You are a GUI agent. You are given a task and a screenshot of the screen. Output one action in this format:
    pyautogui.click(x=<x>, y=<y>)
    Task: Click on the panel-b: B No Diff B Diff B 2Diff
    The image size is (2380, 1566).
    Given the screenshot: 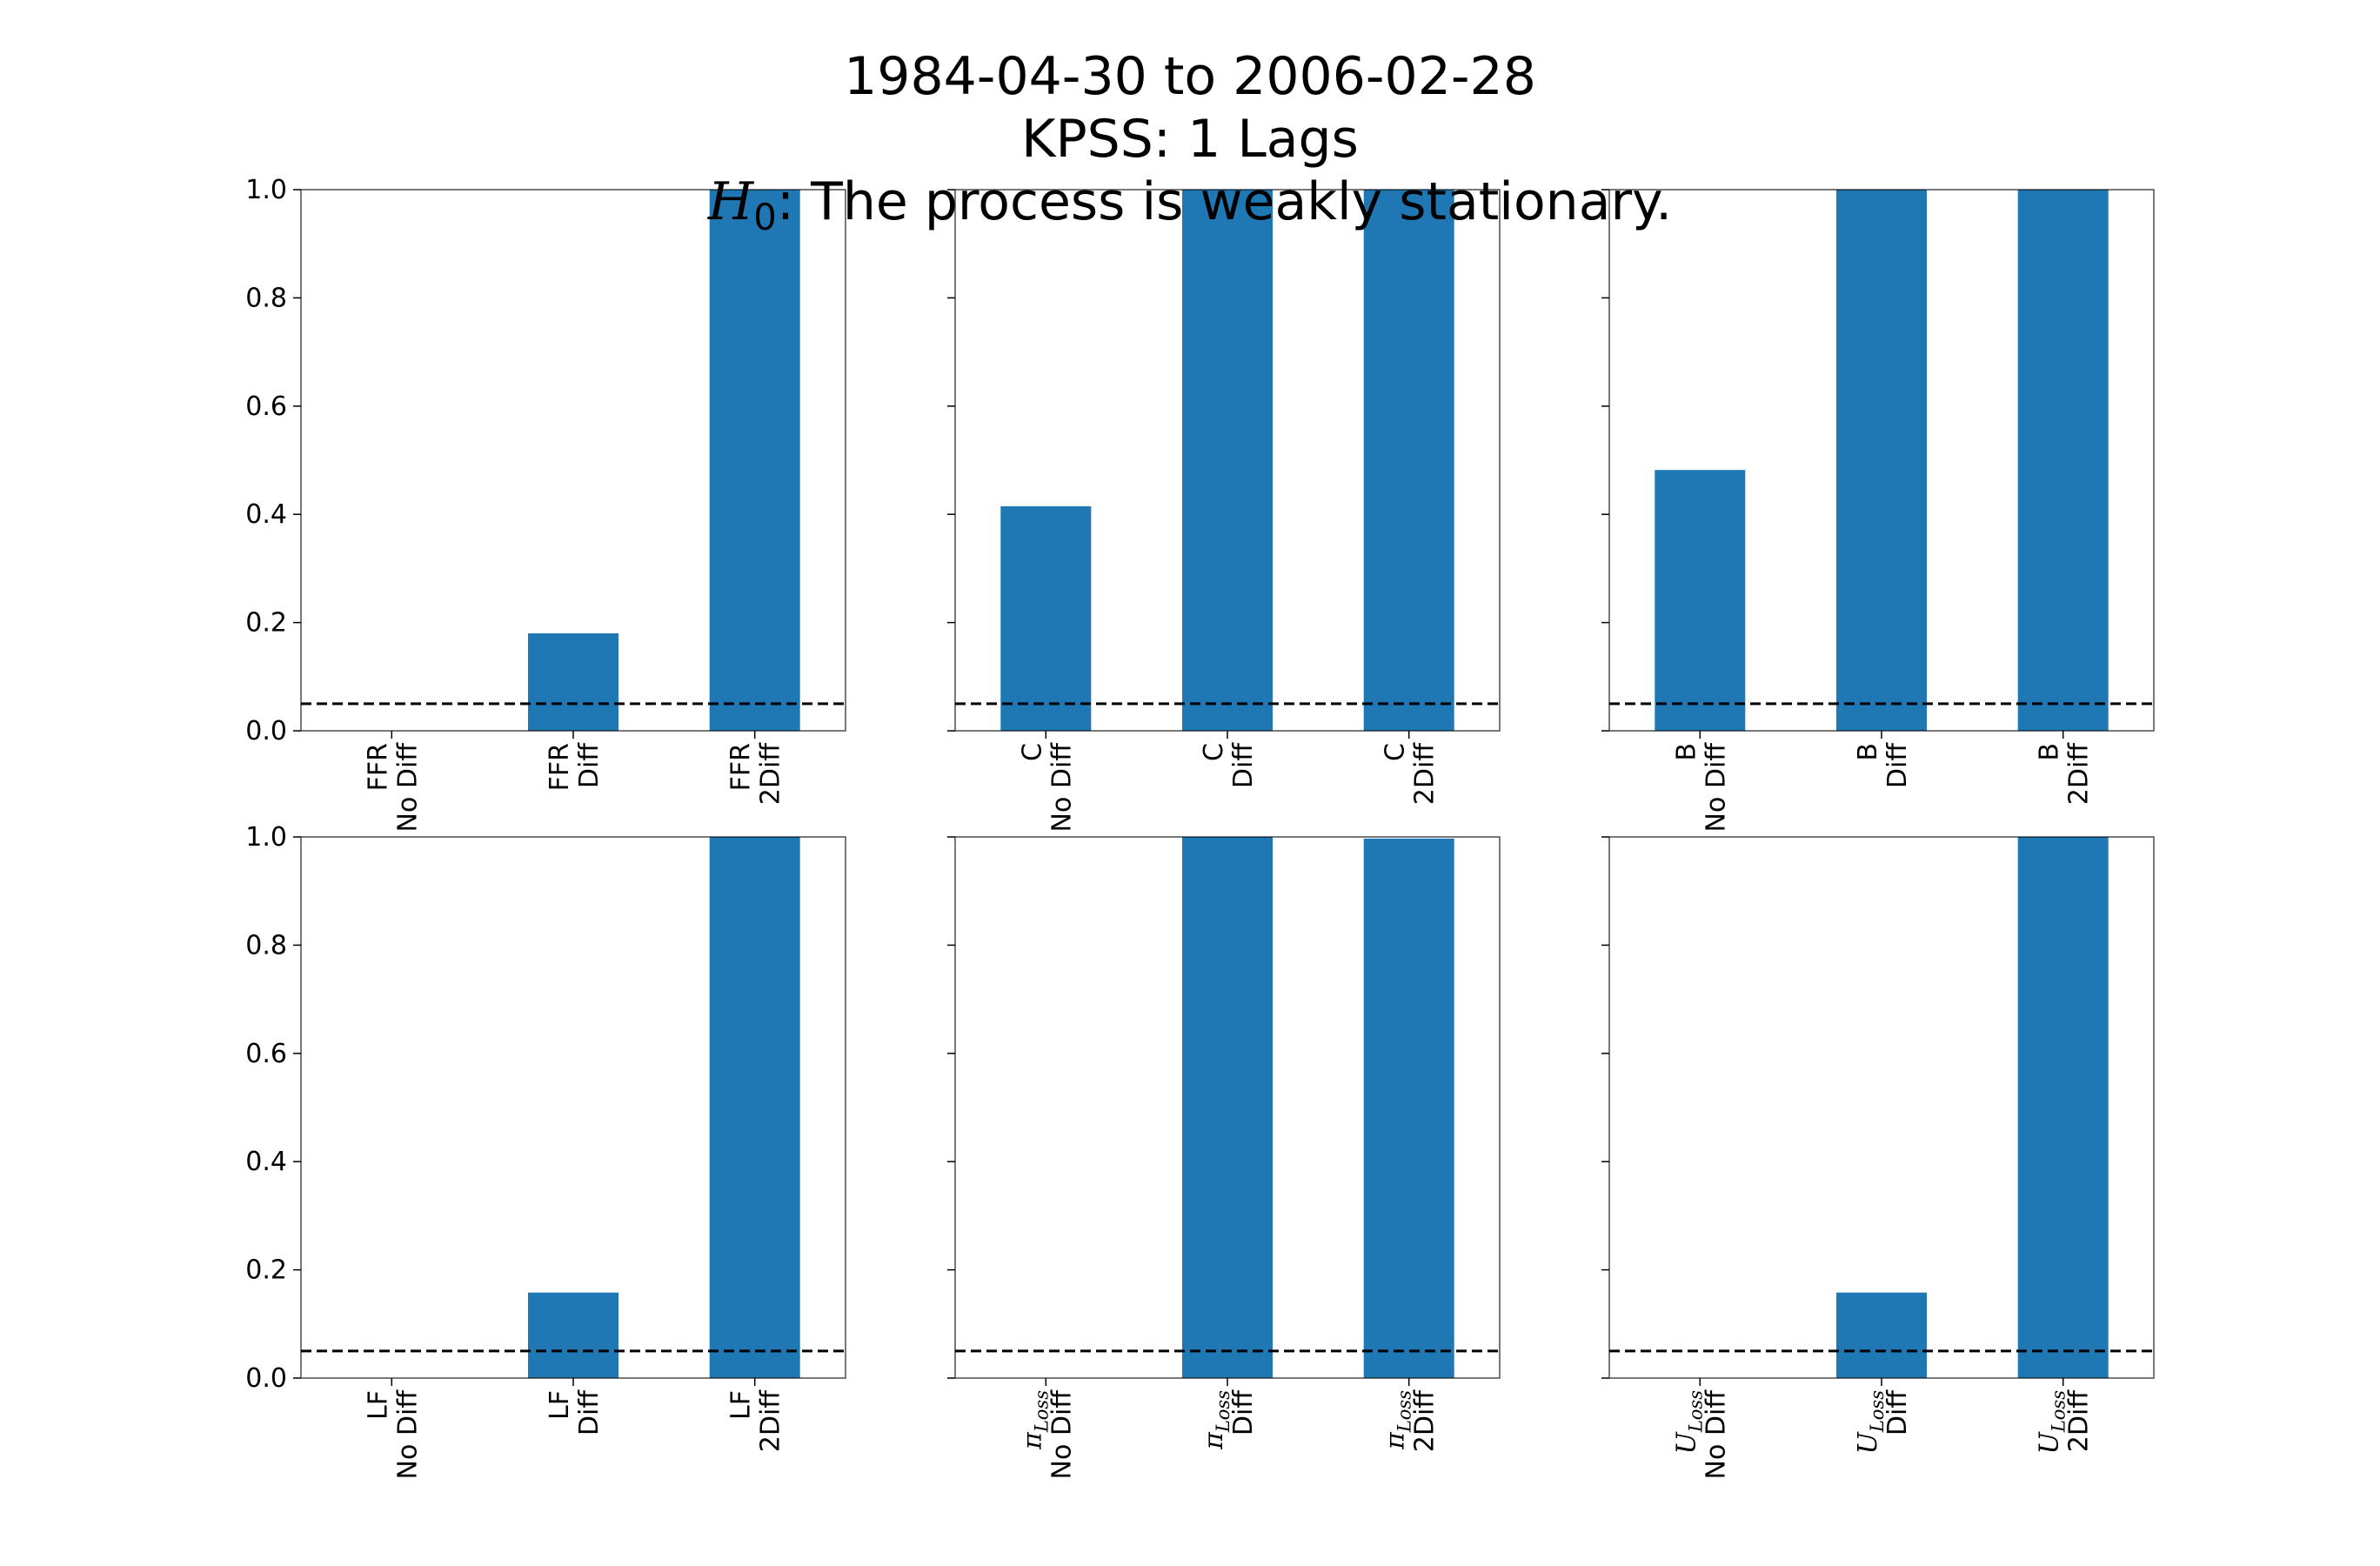 What is the action you would take?
    pyautogui.click(x=1878, y=511)
    